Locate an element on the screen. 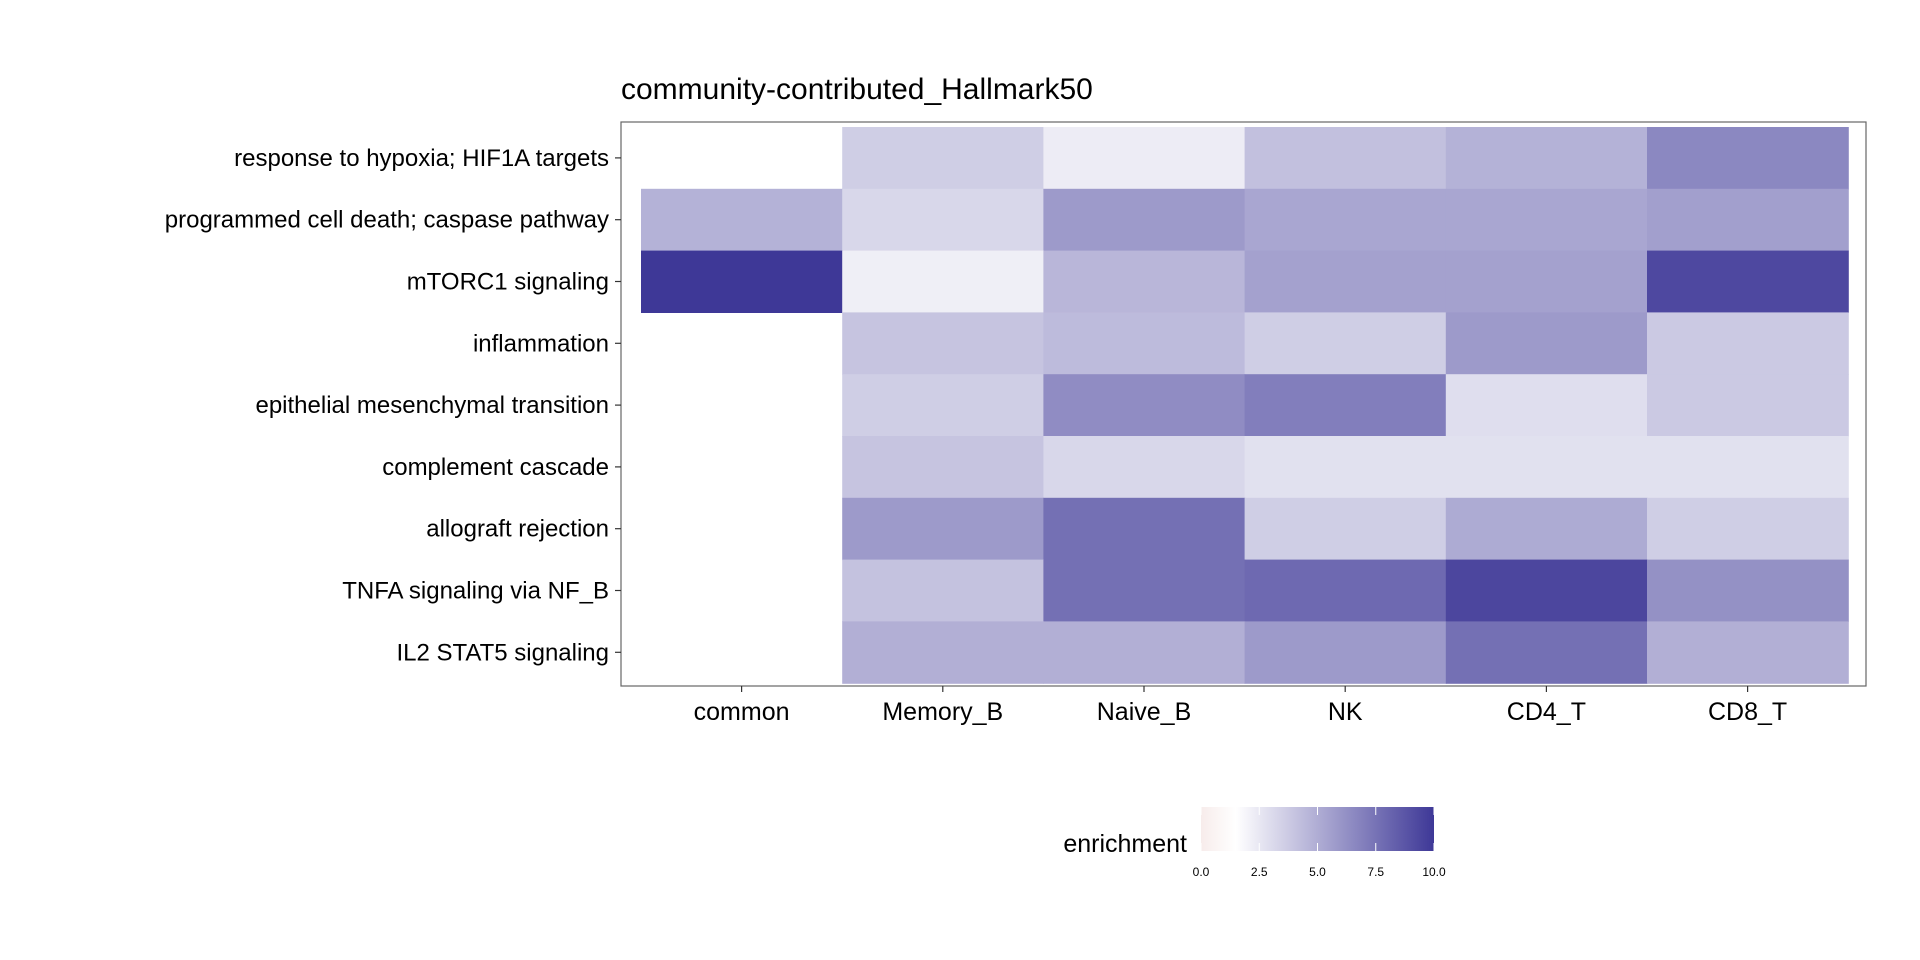 Image resolution: width=1920 pixels, height=960 pixels. y-tick-label: TNFA signaling via NF_B is located at coordinates (475, 591).